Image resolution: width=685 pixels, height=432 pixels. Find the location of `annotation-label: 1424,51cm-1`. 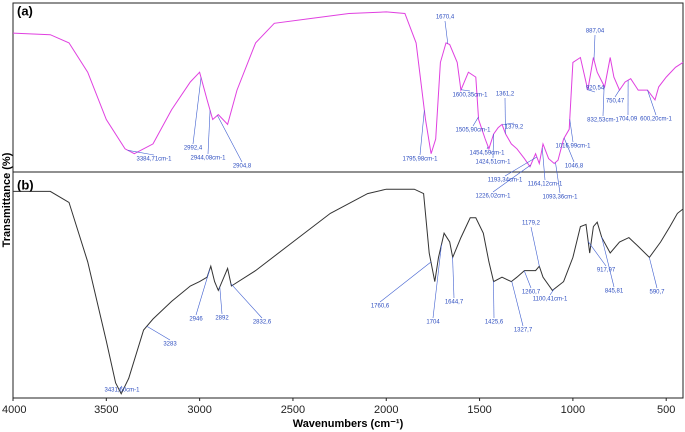

annotation-label: 1424,51cm-1 is located at coordinates (493, 163).